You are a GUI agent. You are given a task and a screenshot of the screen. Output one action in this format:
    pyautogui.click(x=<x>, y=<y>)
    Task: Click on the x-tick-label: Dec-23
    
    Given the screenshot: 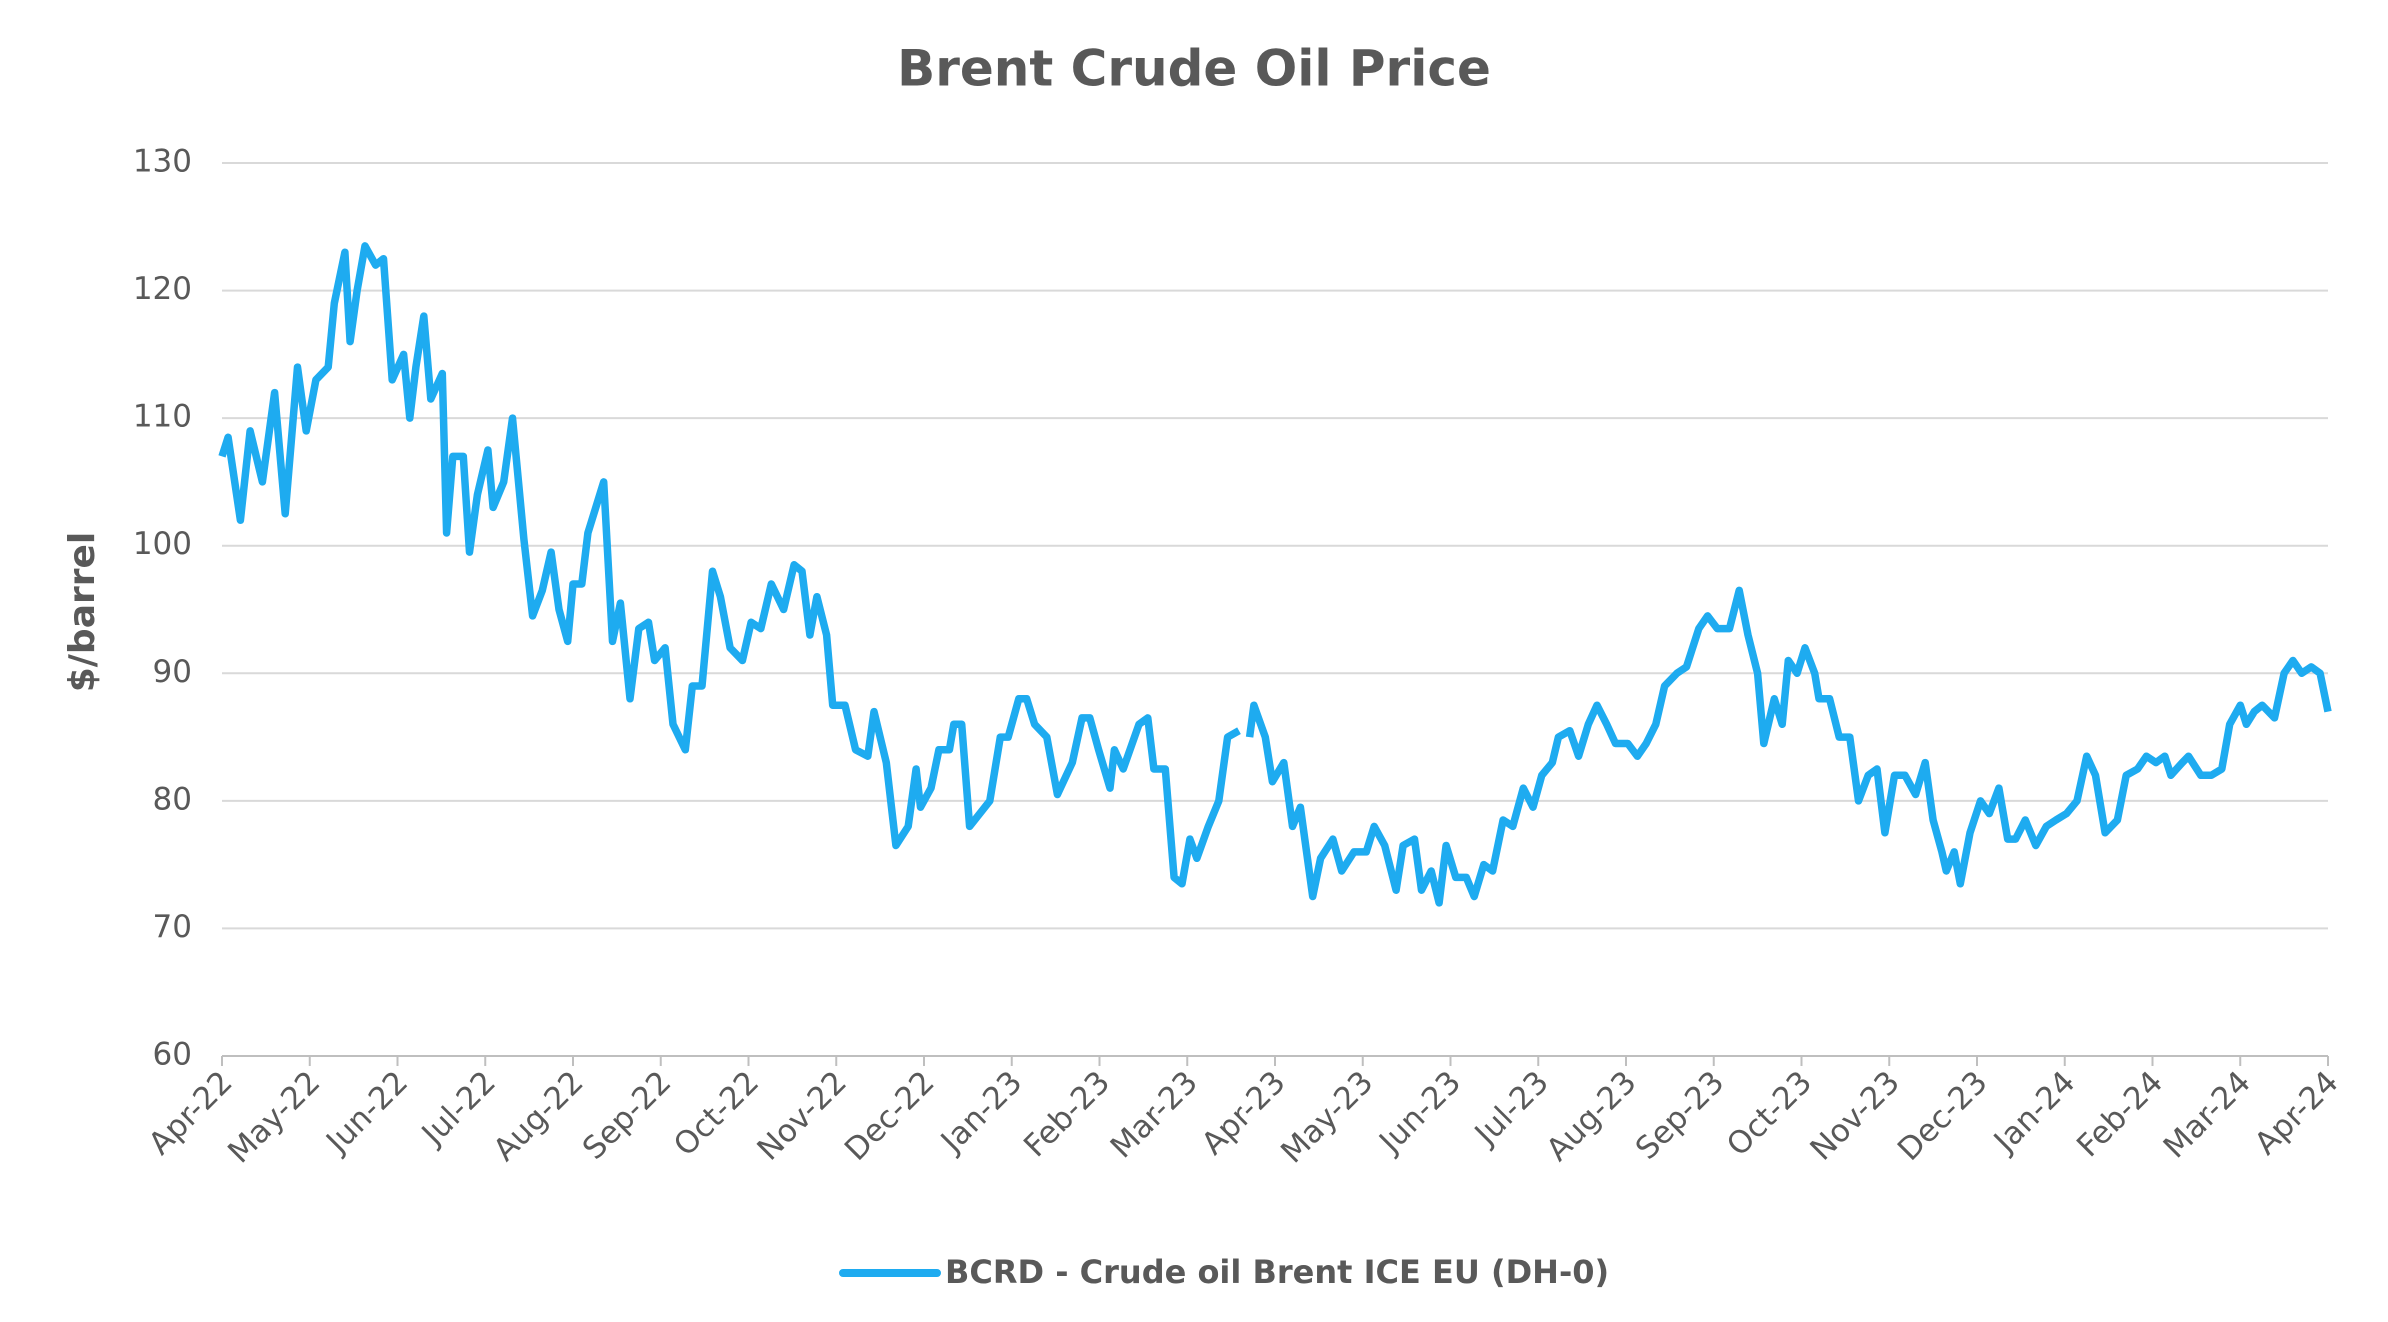 What is the action you would take?
    pyautogui.click(x=1943, y=1116)
    